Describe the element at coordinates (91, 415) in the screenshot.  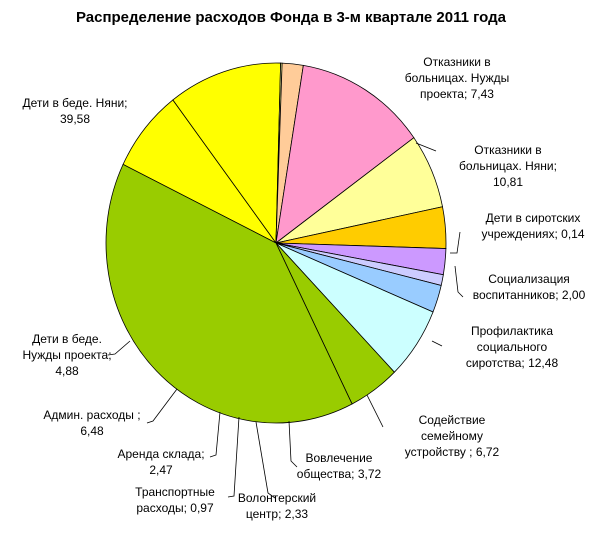
I see `slice-label-line: Админ. расходы ;` at that location.